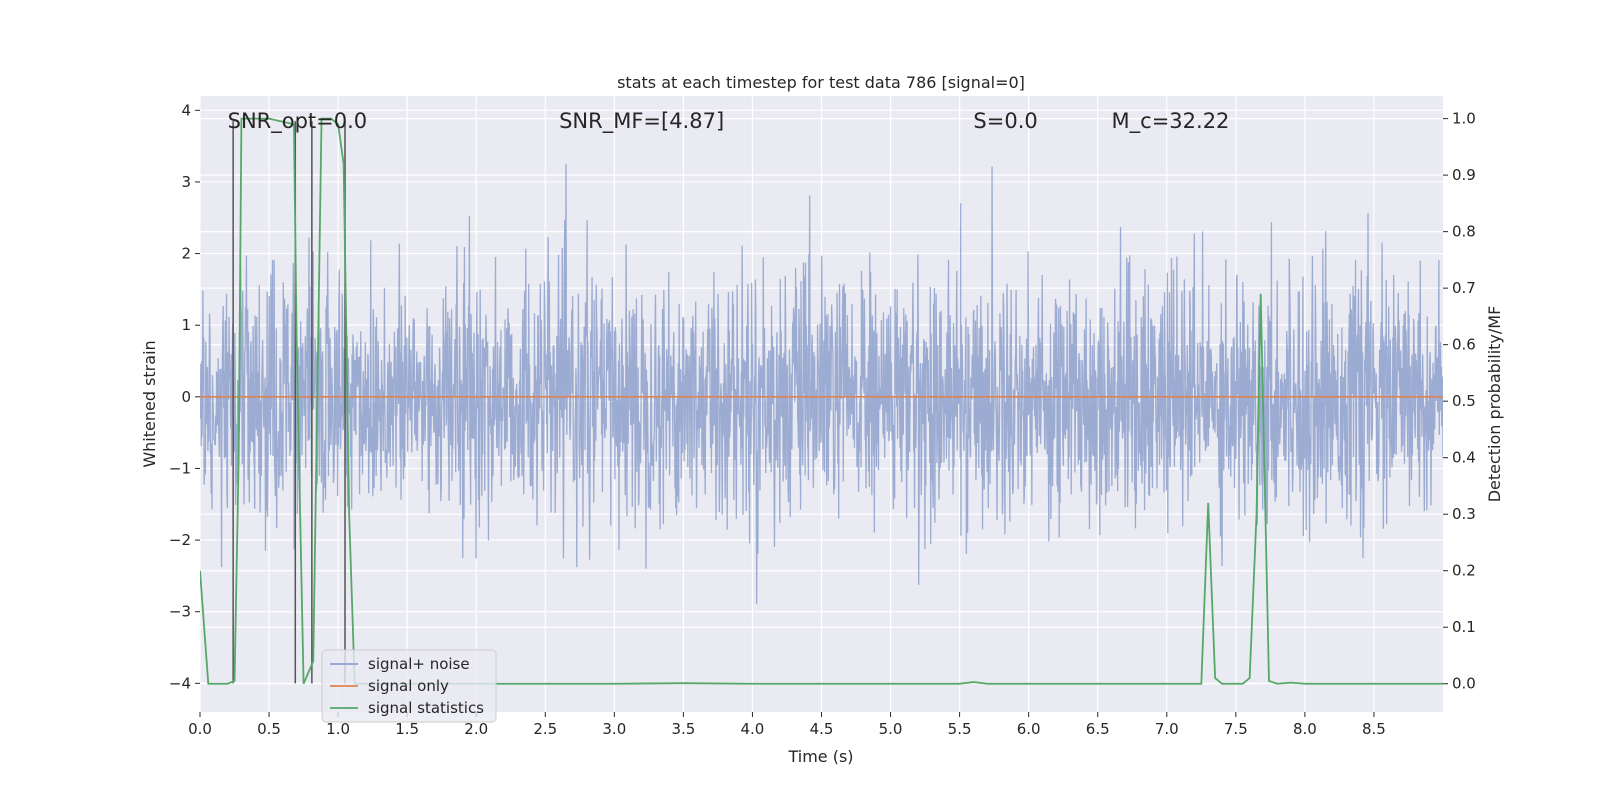 This screenshot has width=1600, height=800. What do you see at coordinates (1098, 729) in the screenshot?
I see `x-tick-label: 6.5` at bounding box center [1098, 729].